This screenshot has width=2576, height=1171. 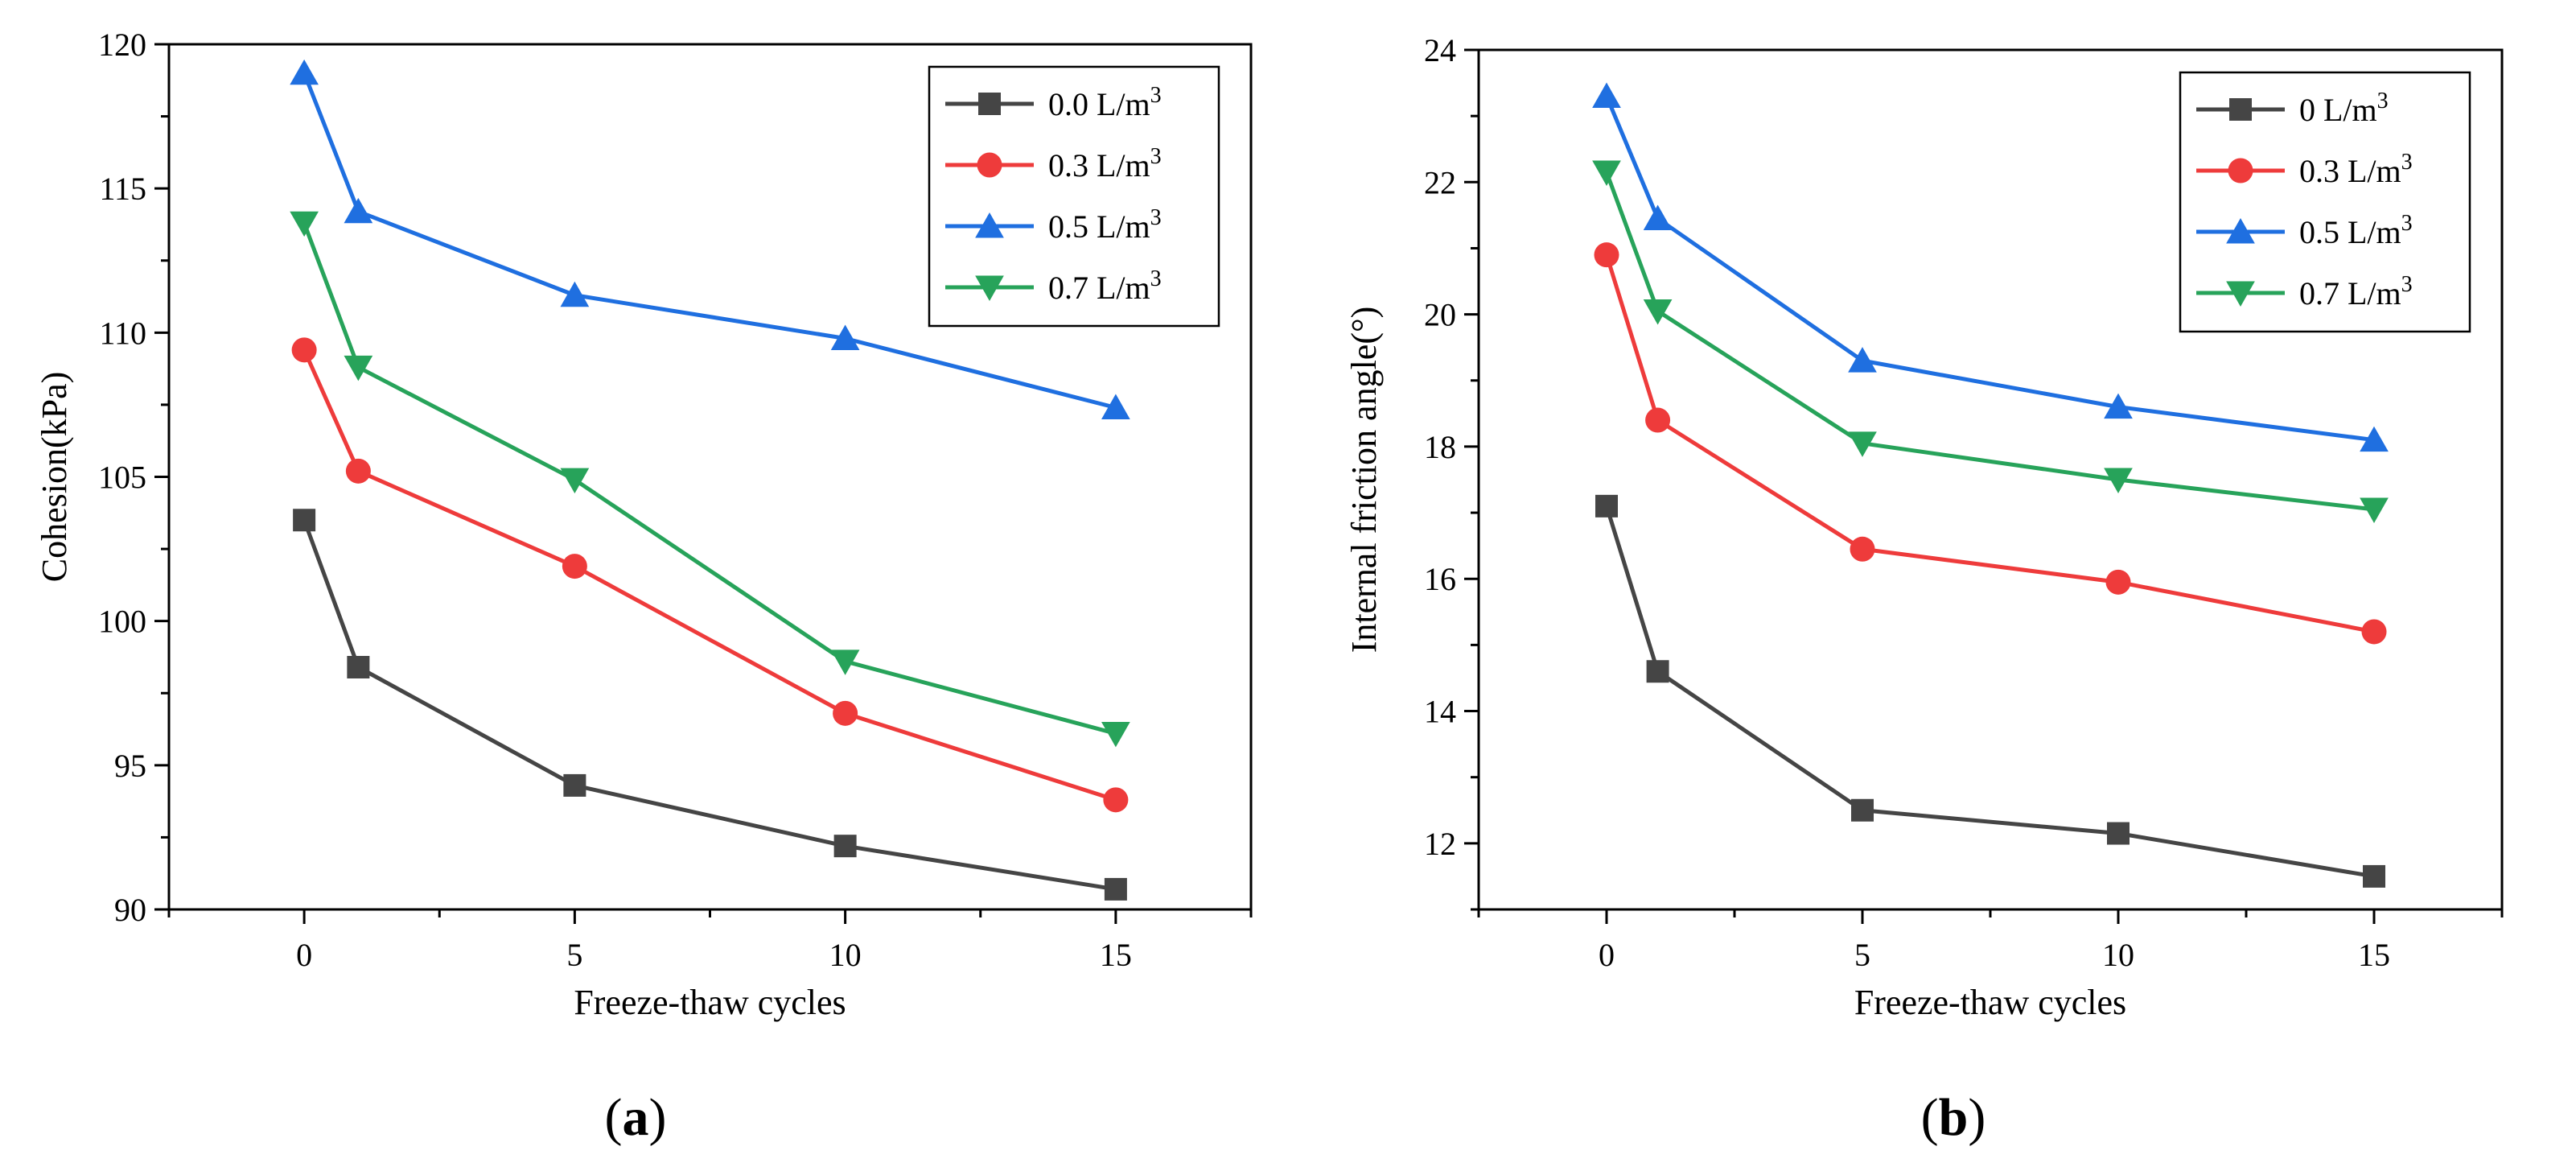 I want to click on legend-box, so click(x=2325, y=202).